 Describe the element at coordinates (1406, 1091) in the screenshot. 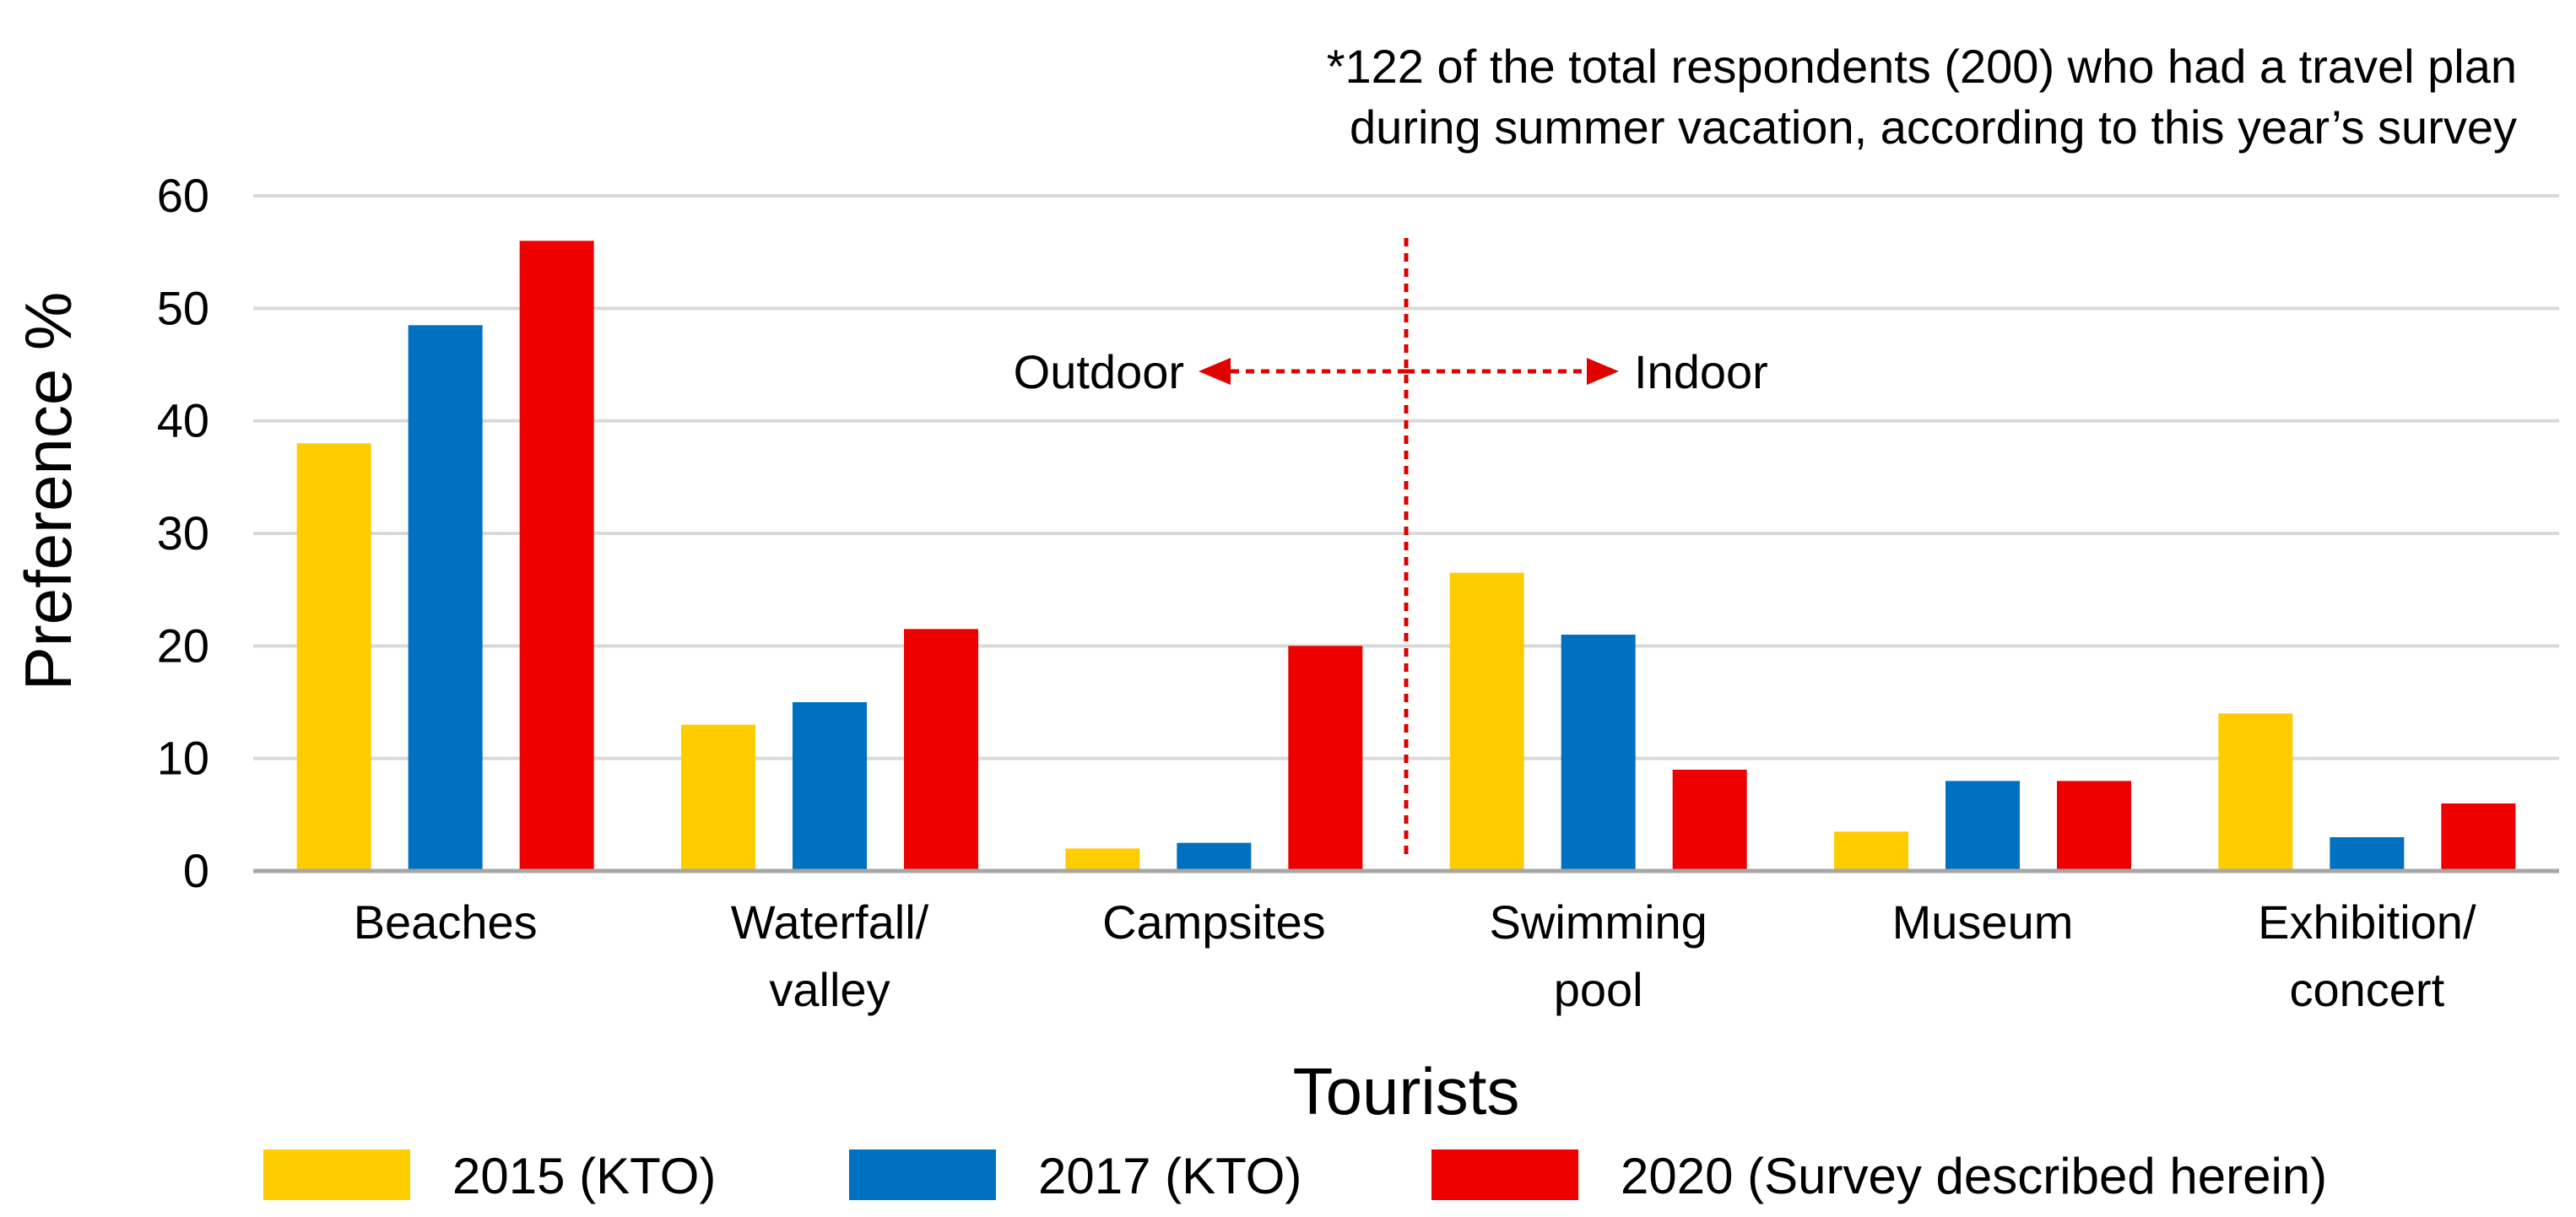

I see `x-axis-label: Tourists` at that location.